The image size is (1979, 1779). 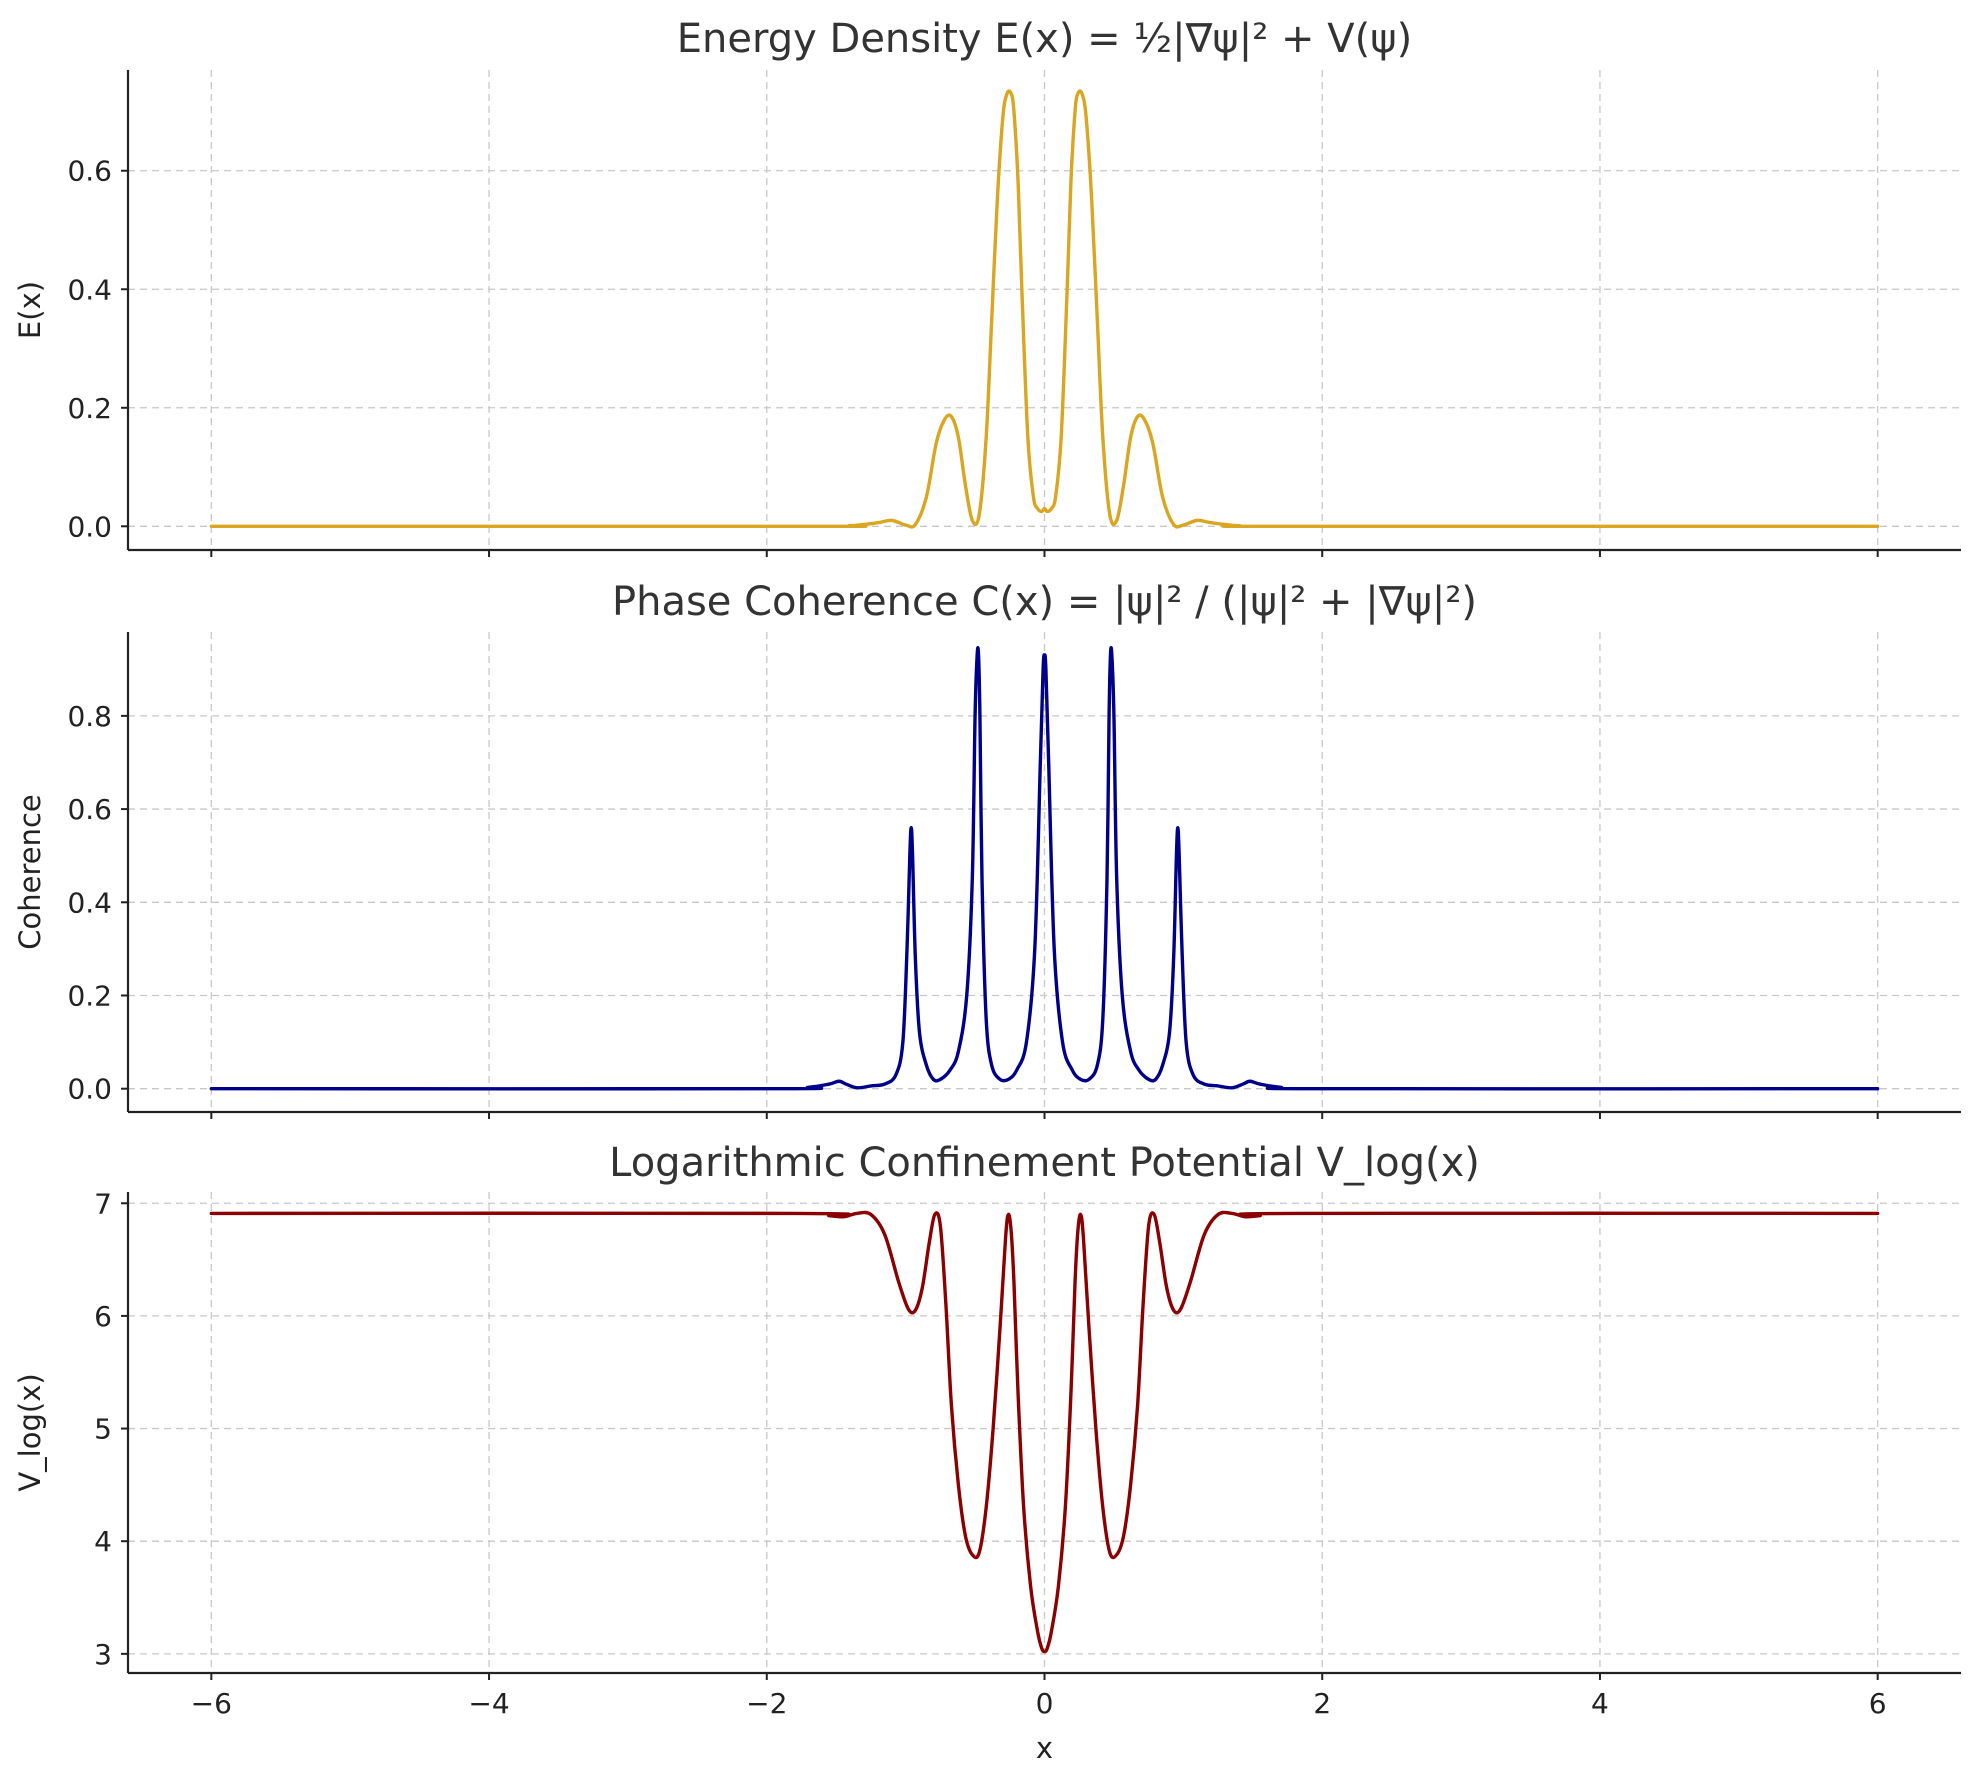 What do you see at coordinates (103, 1541) in the screenshot?
I see `y-tick-label: 4` at bounding box center [103, 1541].